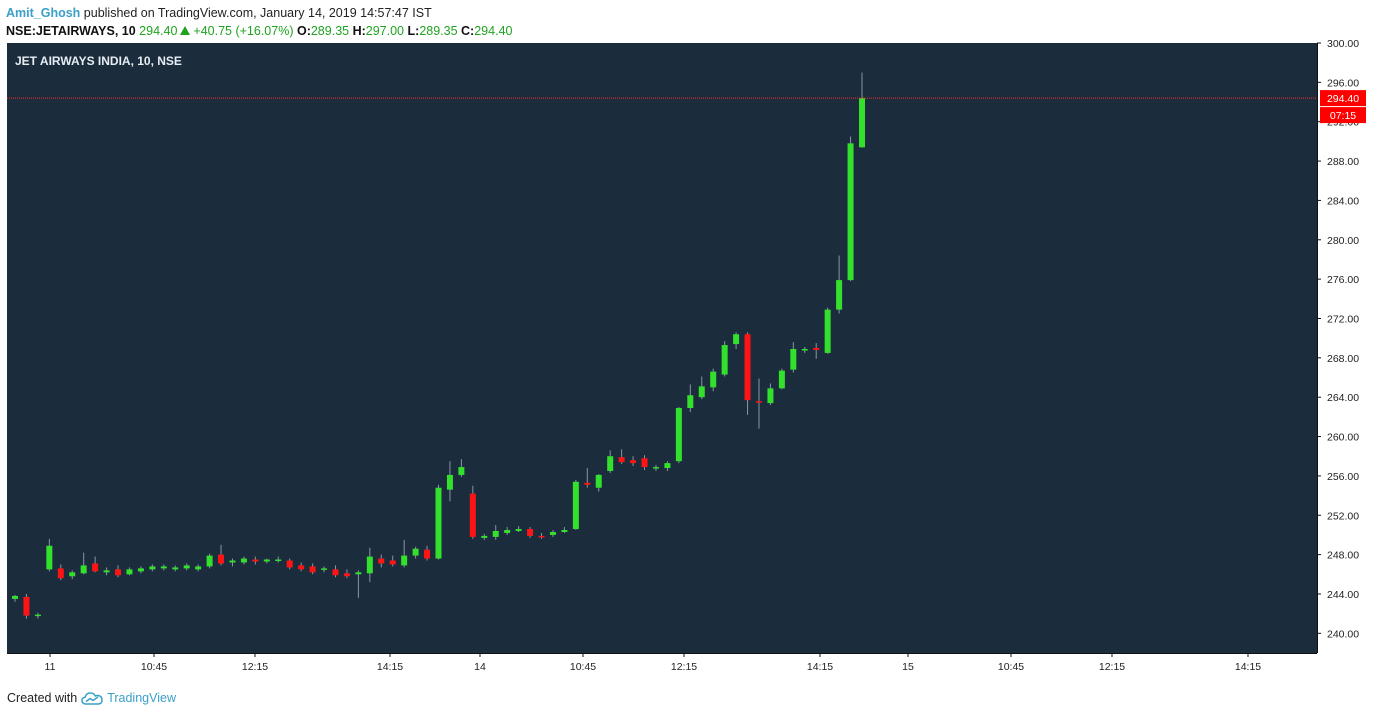 The height and width of the screenshot is (715, 1378). I want to click on tradingview-brand: TradingView, so click(141, 698).